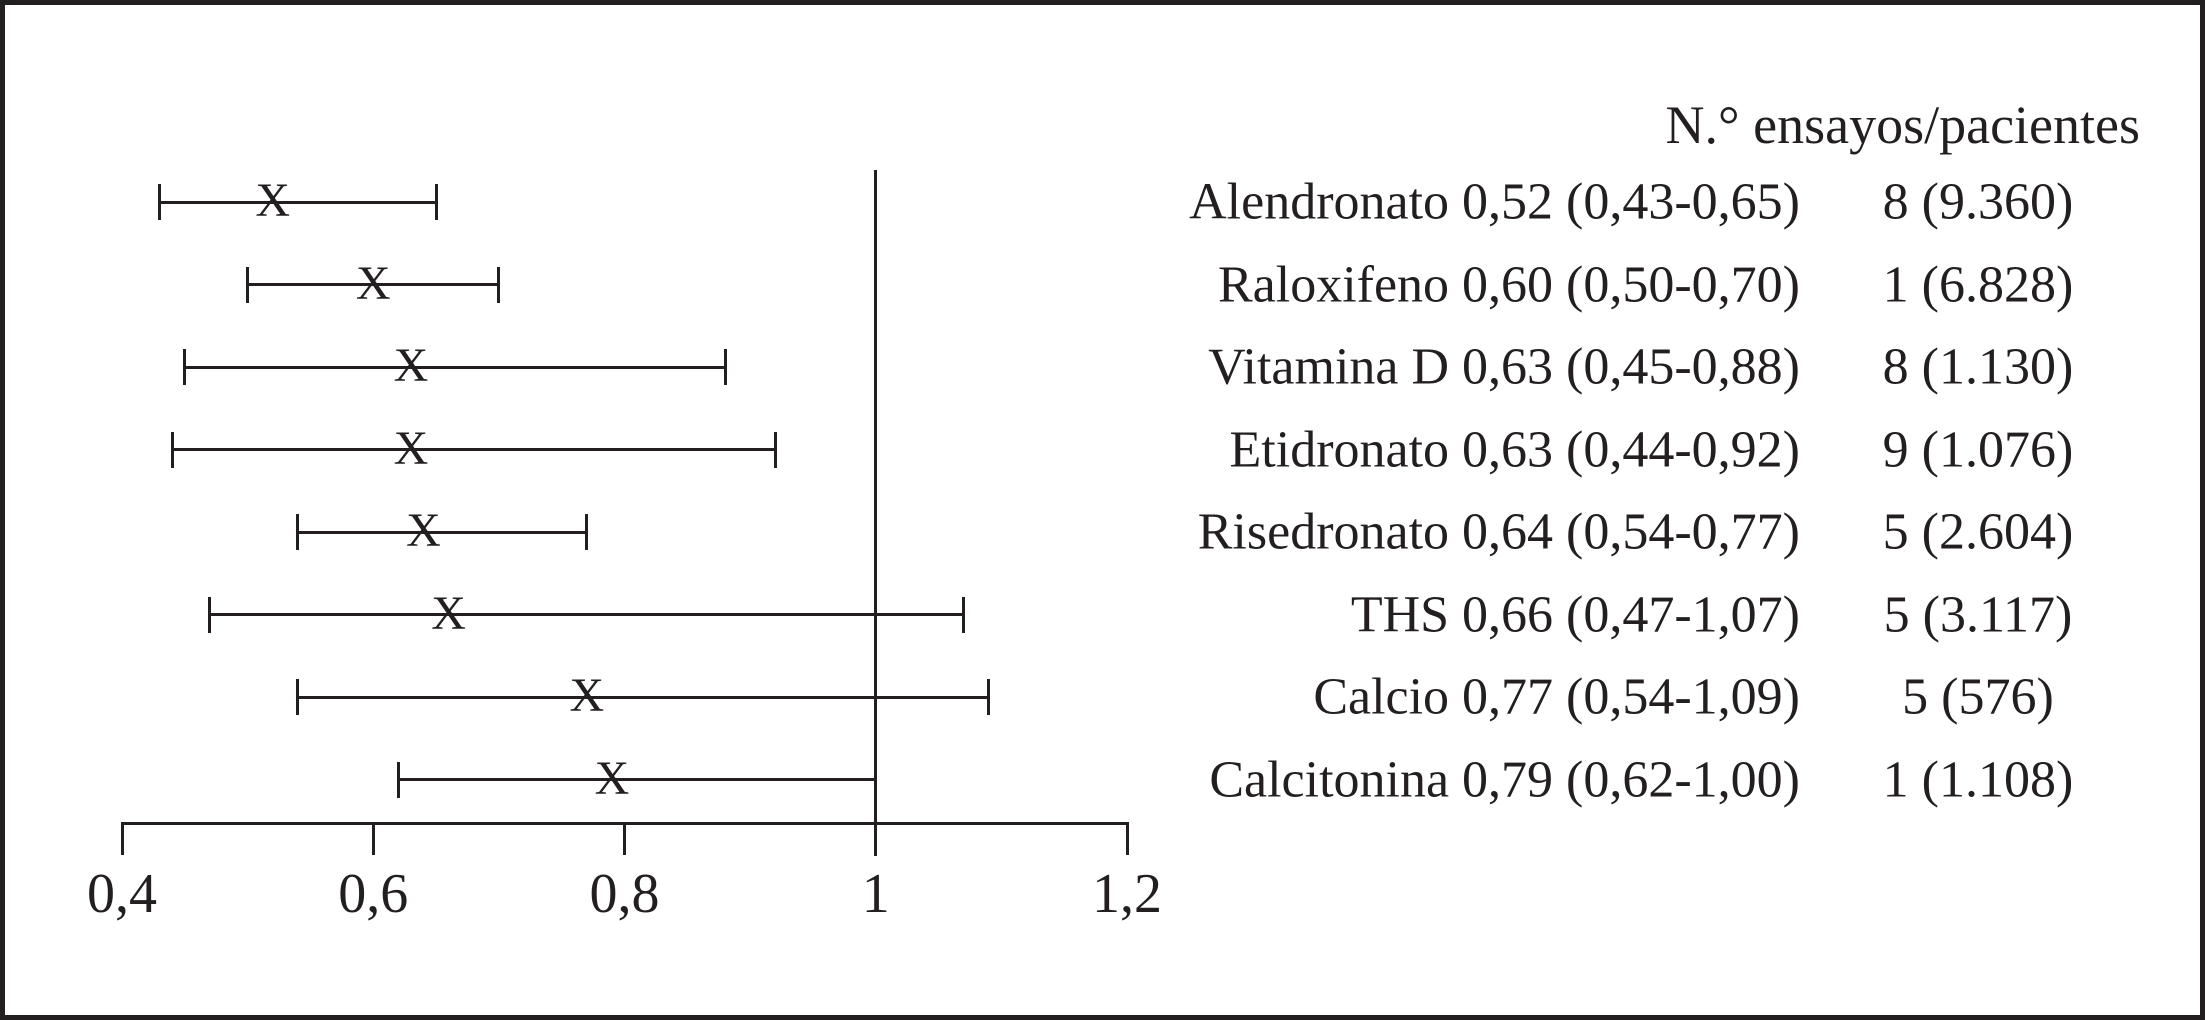 This screenshot has height=1020, width=2205. Describe the element at coordinates (1978, 615) in the screenshot. I see `row-trials: 5 (3.117)` at that location.